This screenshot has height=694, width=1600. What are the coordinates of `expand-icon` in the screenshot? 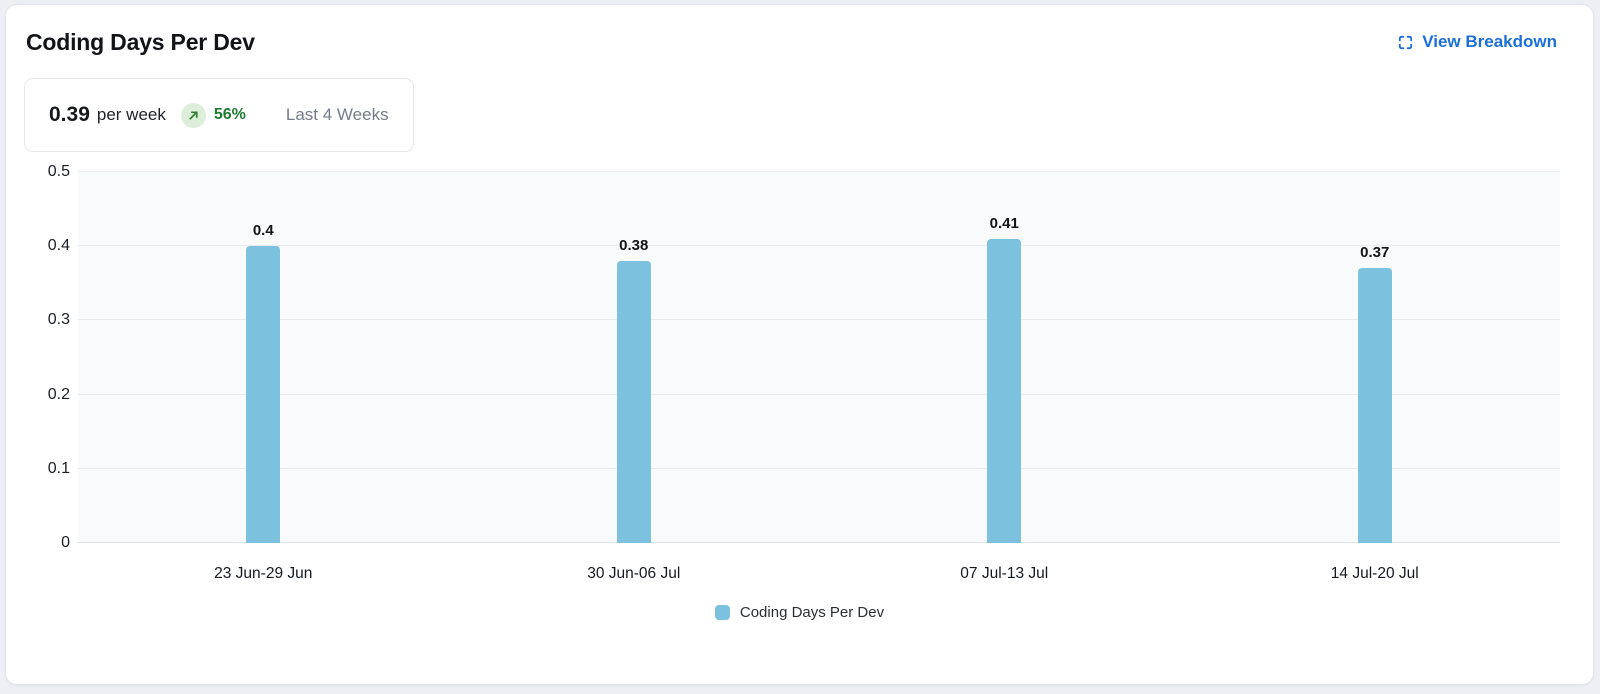 It's located at (1405, 42).